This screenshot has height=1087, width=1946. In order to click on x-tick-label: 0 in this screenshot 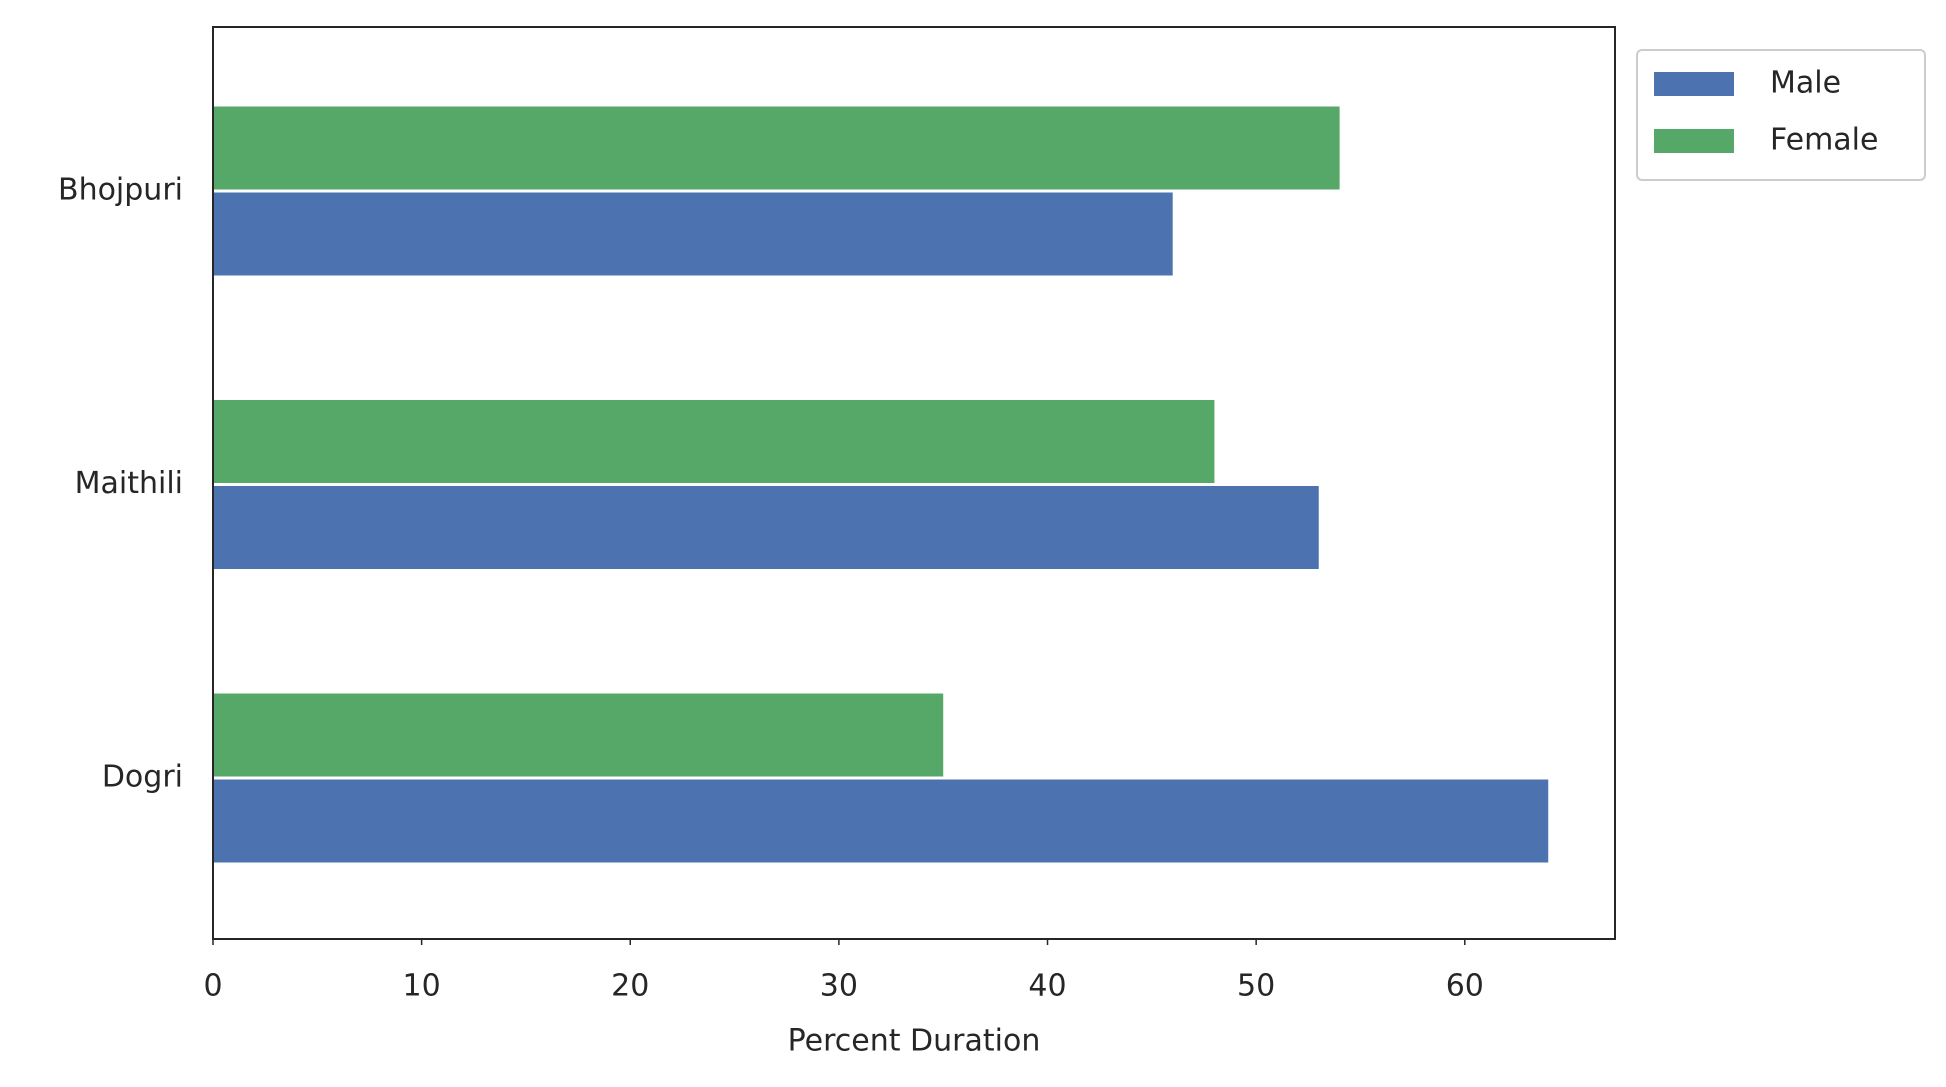, I will do `click(212, 986)`.